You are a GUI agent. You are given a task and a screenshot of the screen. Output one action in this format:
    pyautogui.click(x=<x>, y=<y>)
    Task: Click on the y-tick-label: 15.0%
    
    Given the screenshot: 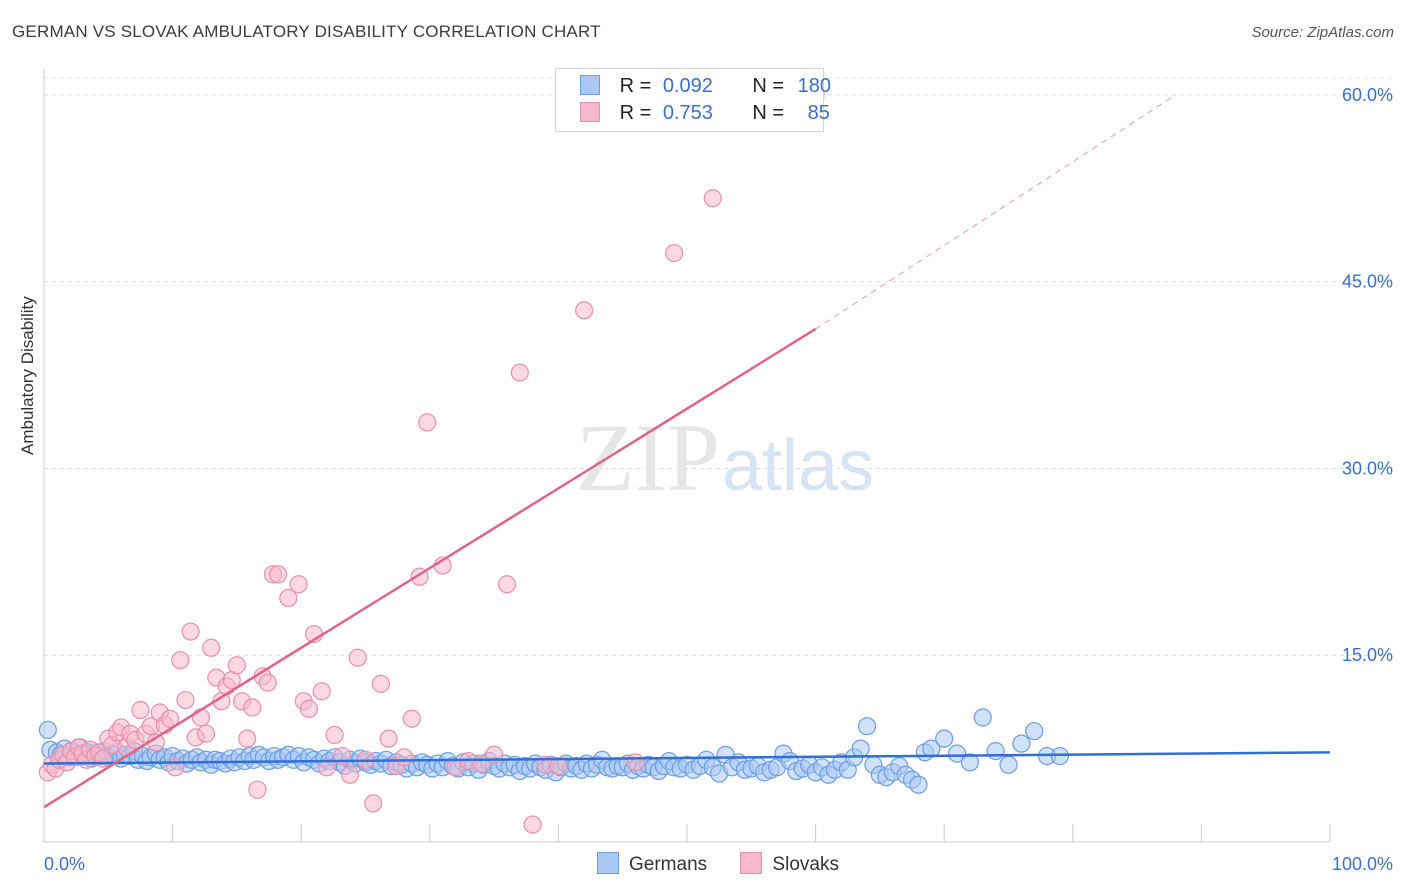 What is the action you would take?
    pyautogui.click(x=1367, y=655)
    